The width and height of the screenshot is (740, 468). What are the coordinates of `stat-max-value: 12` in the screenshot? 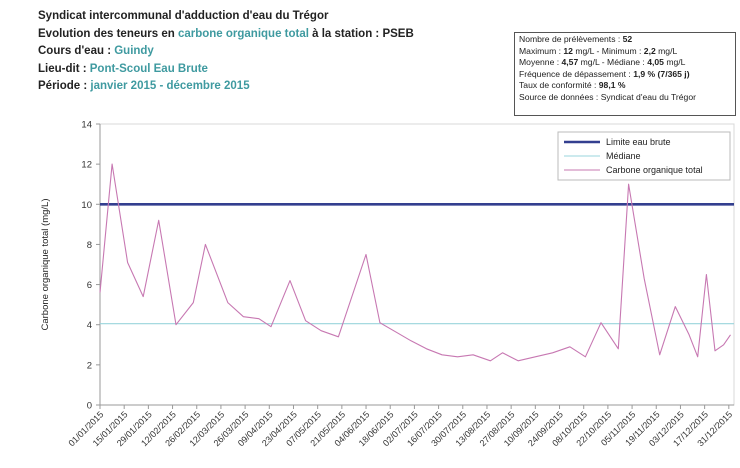 It's located at (568, 50).